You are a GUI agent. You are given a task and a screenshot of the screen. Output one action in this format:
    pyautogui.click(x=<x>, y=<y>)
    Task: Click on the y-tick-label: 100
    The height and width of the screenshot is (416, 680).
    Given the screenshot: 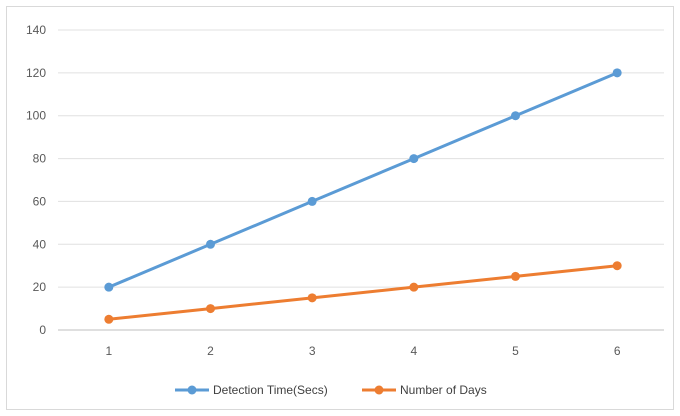 What is the action you would take?
    pyautogui.click(x=36, y=116)
    